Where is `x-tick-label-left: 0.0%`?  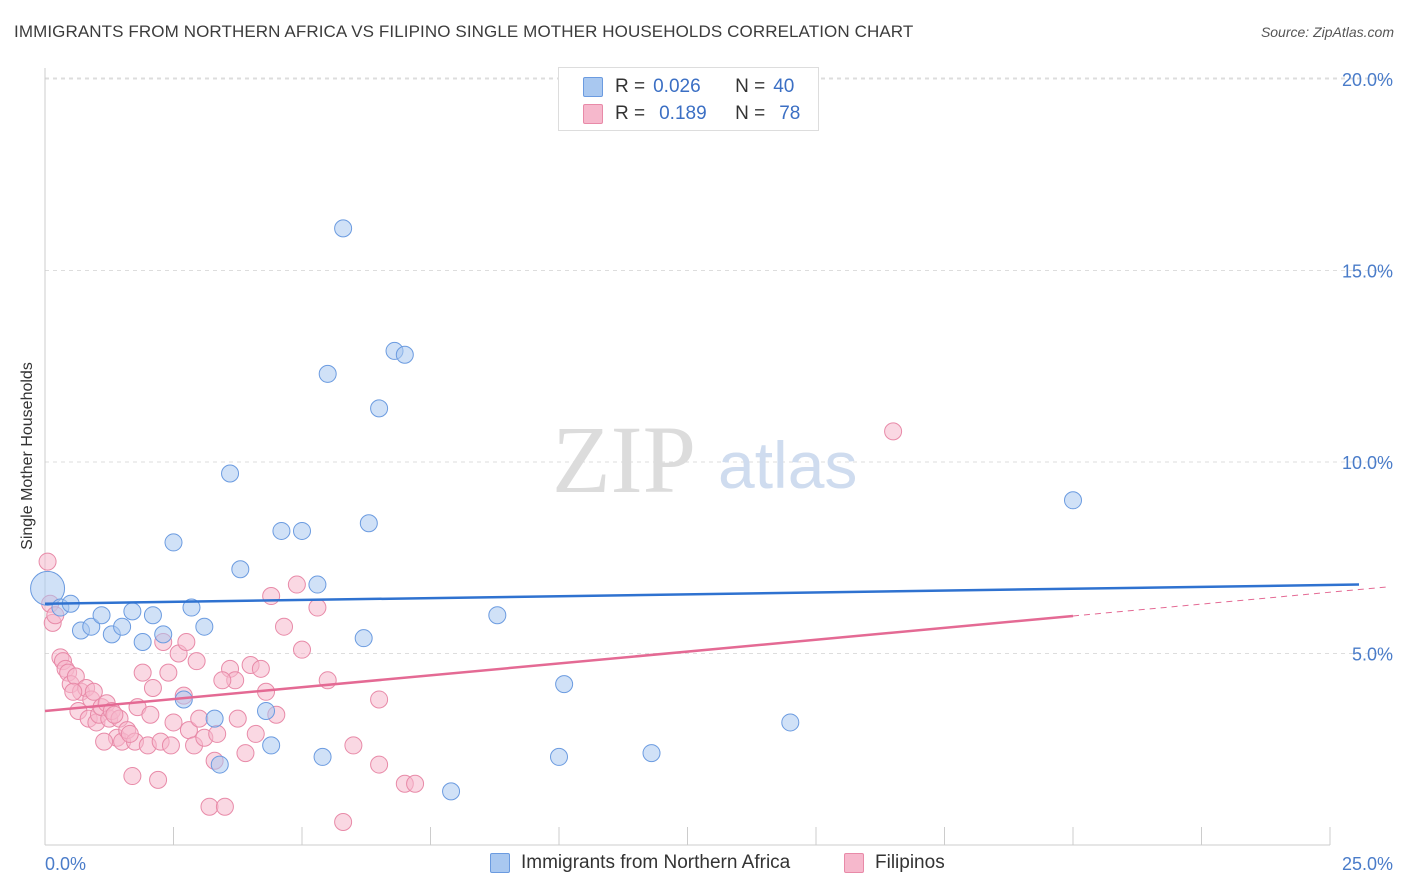 x-tick-label-left: 0.0% is located at coordinates (65, 864).